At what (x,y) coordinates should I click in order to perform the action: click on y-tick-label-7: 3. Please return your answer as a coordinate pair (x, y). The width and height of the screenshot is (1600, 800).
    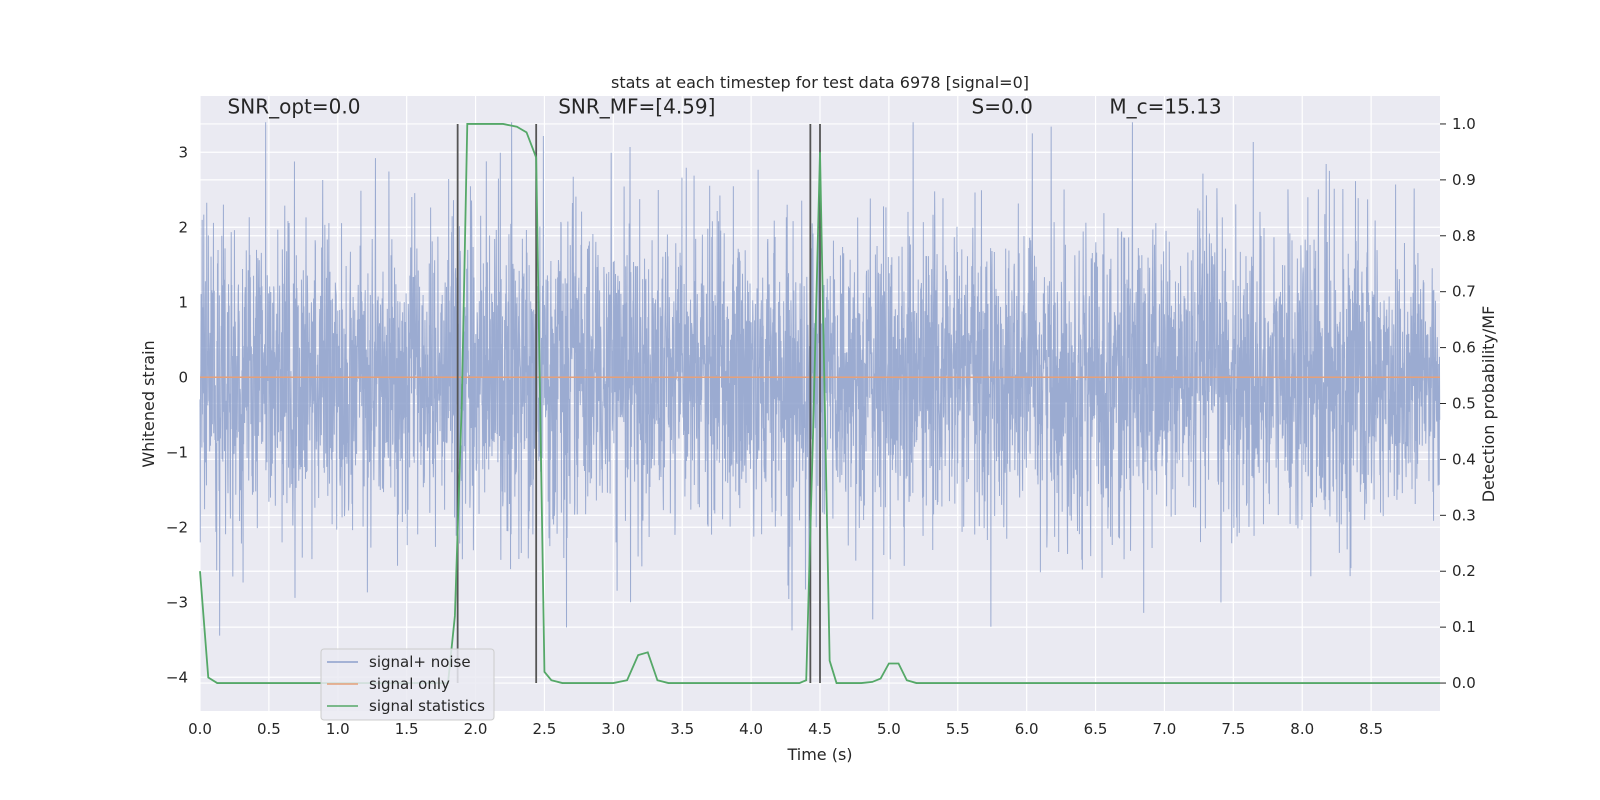
    Looking at the image, I should click on (183, 152).